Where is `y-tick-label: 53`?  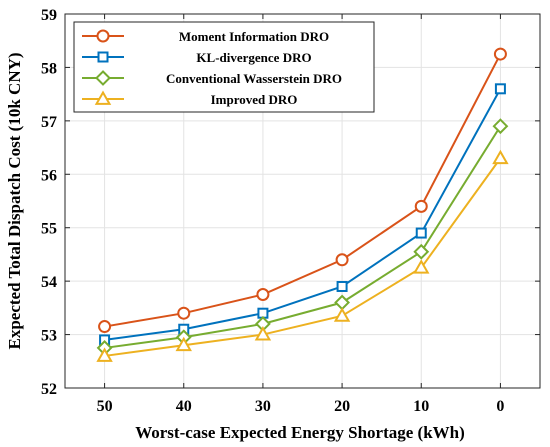
y-tick-label: 53 is located at coordinates (49, 336).